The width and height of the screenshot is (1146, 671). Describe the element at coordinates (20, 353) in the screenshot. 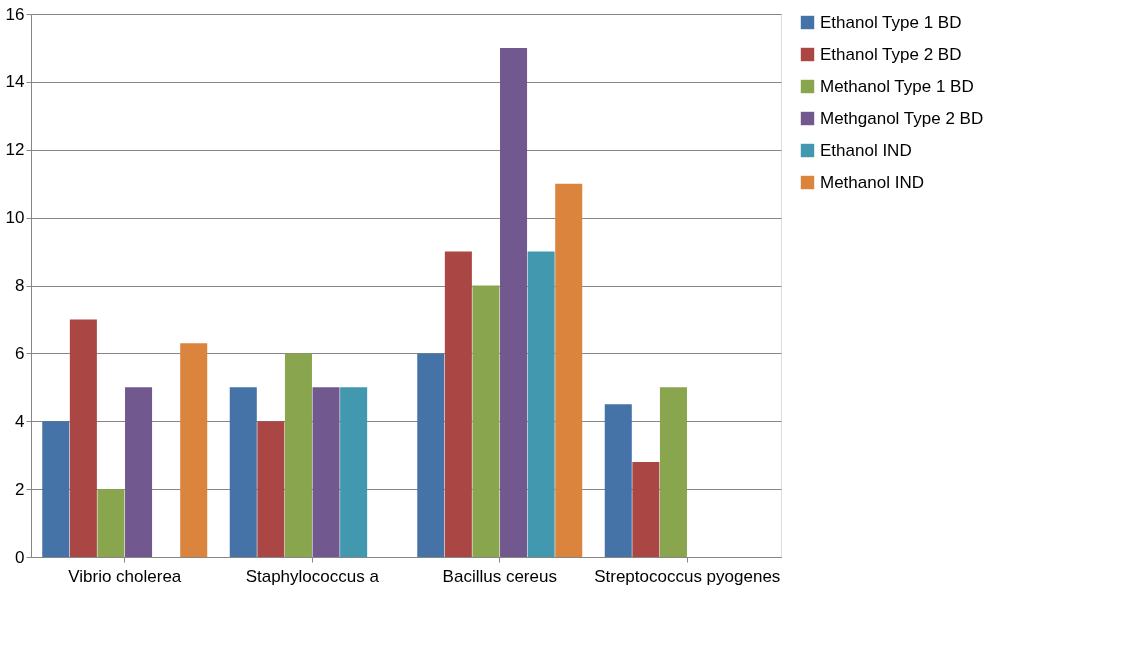

I see `y-tick-label: 6` at that location.